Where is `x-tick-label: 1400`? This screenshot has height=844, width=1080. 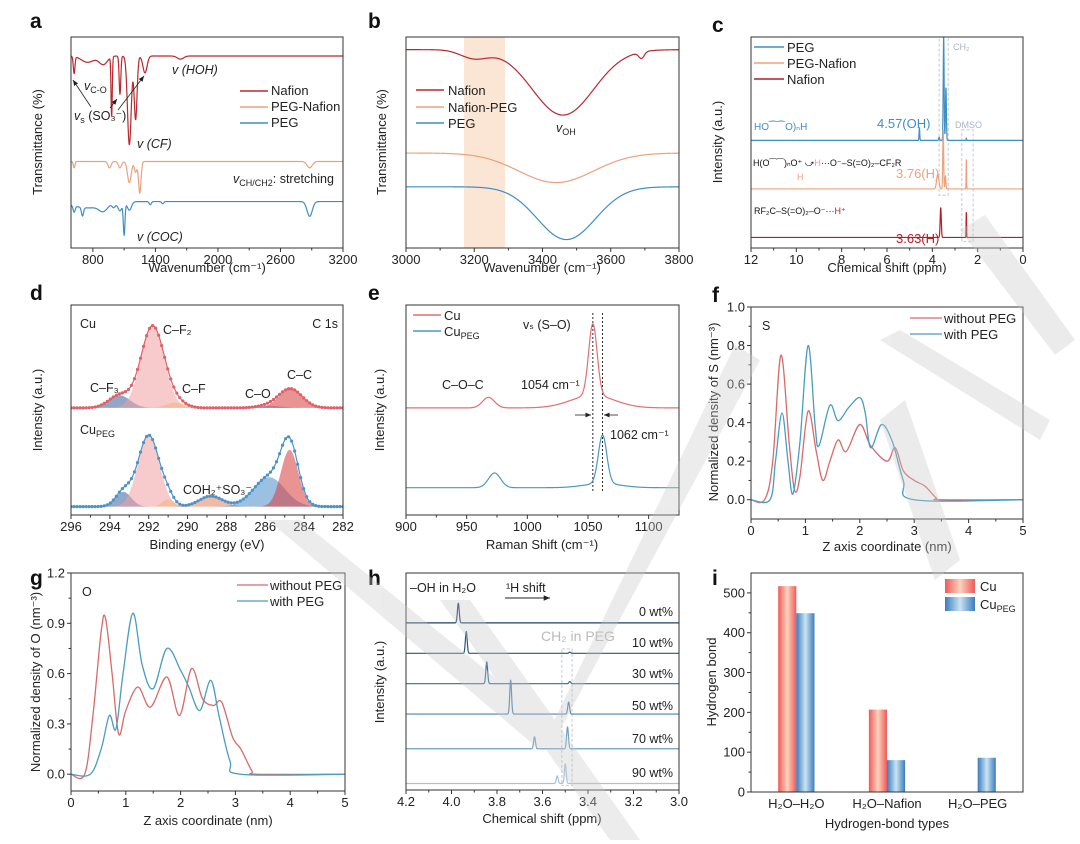
x-tick-label: 1400 is located at coordinates (155, 259).